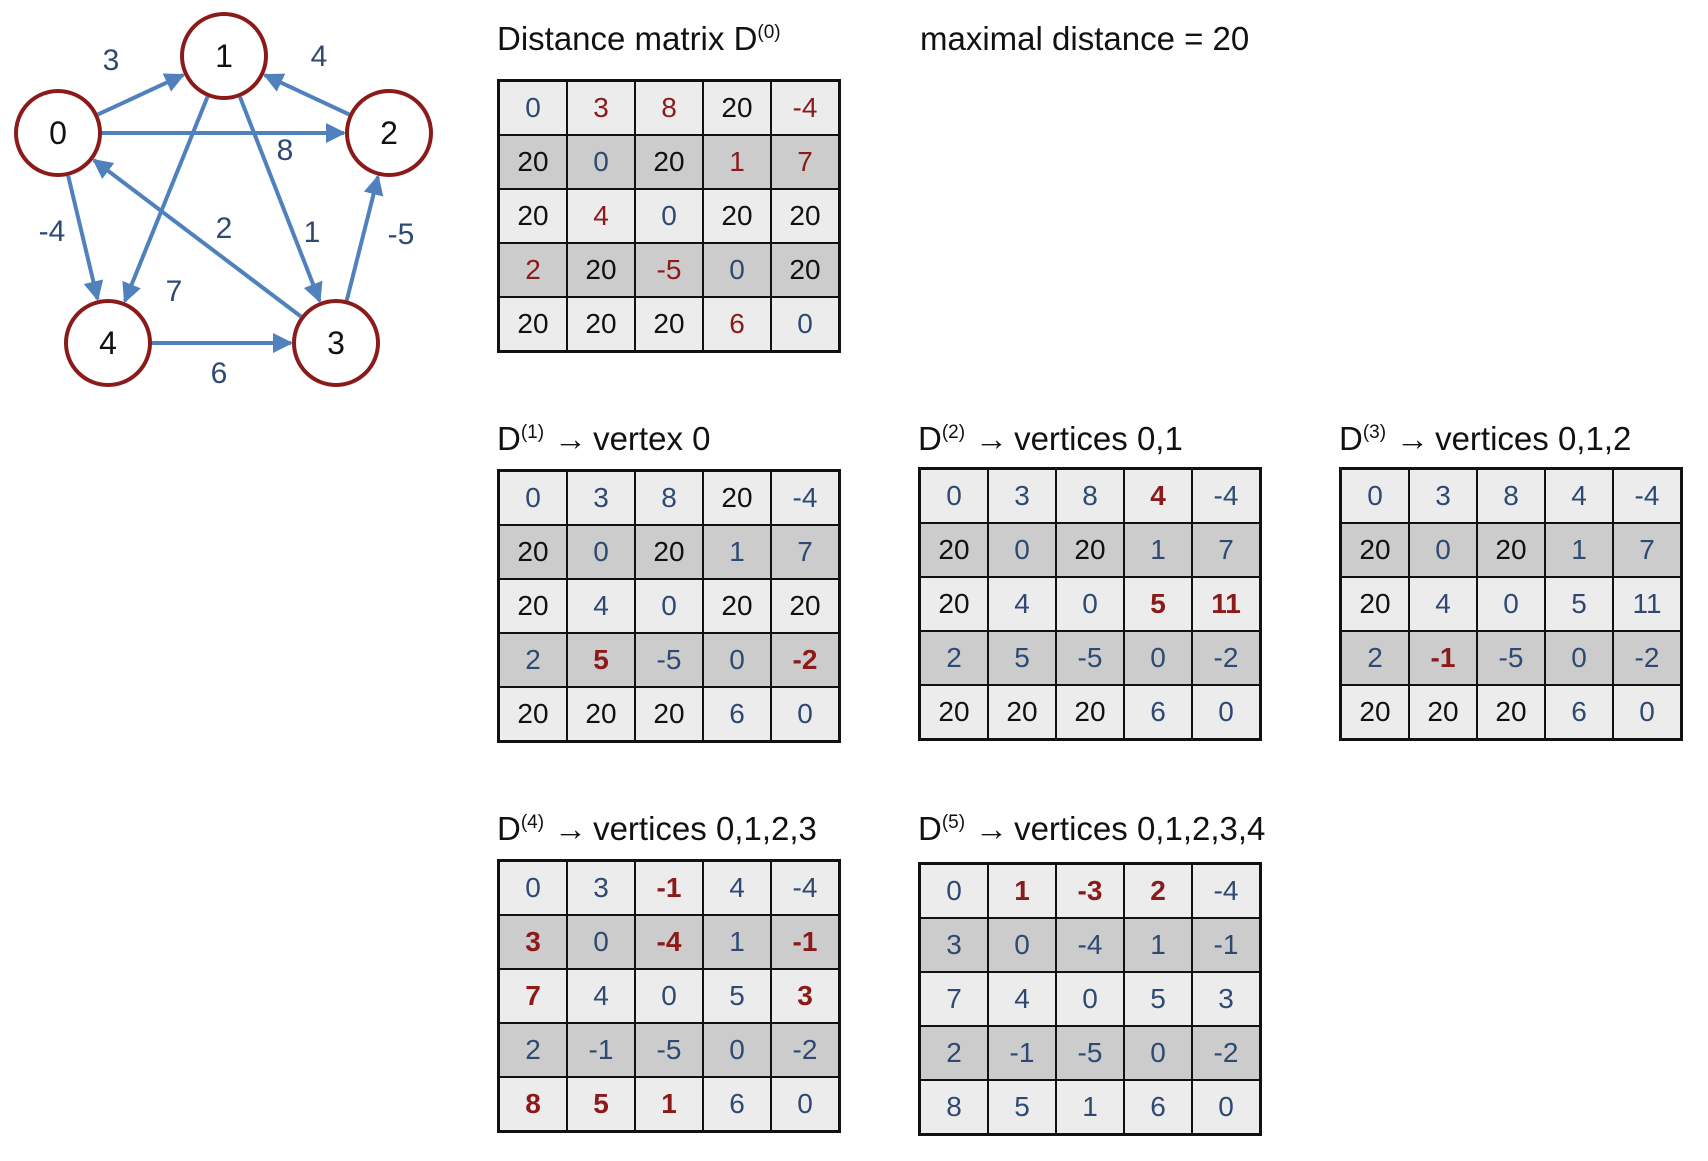 This screenshot has width=1708, height=1161. I want to click on matrix-title-d5: D(5) → vertices 0,1,2,3,4, so click(1091, 829).